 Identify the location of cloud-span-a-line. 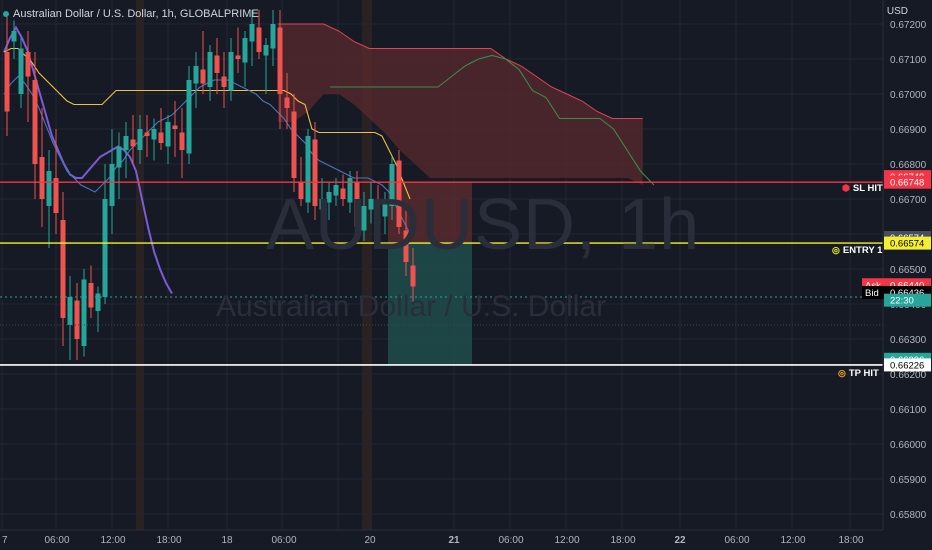
(460, 71).